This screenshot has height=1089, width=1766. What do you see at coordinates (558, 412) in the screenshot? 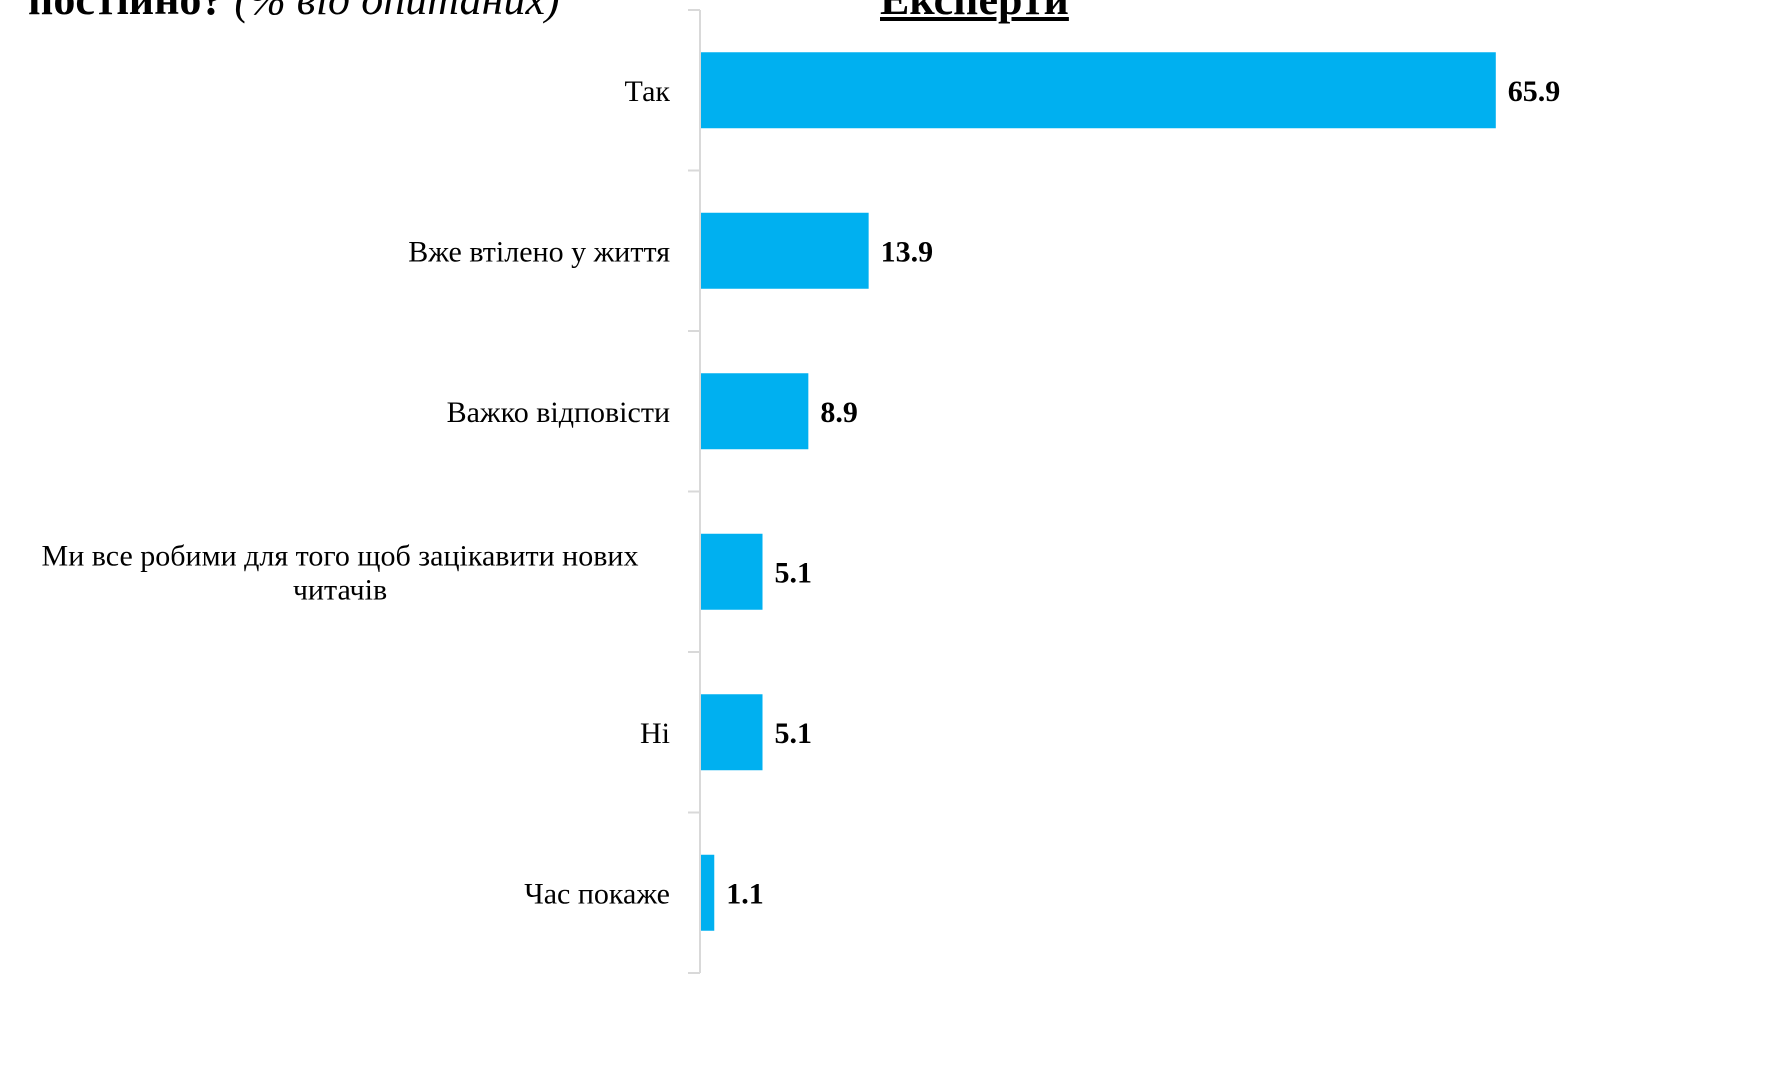
I see `category-label: Важко відповісти` at bounding box center [558, 412].